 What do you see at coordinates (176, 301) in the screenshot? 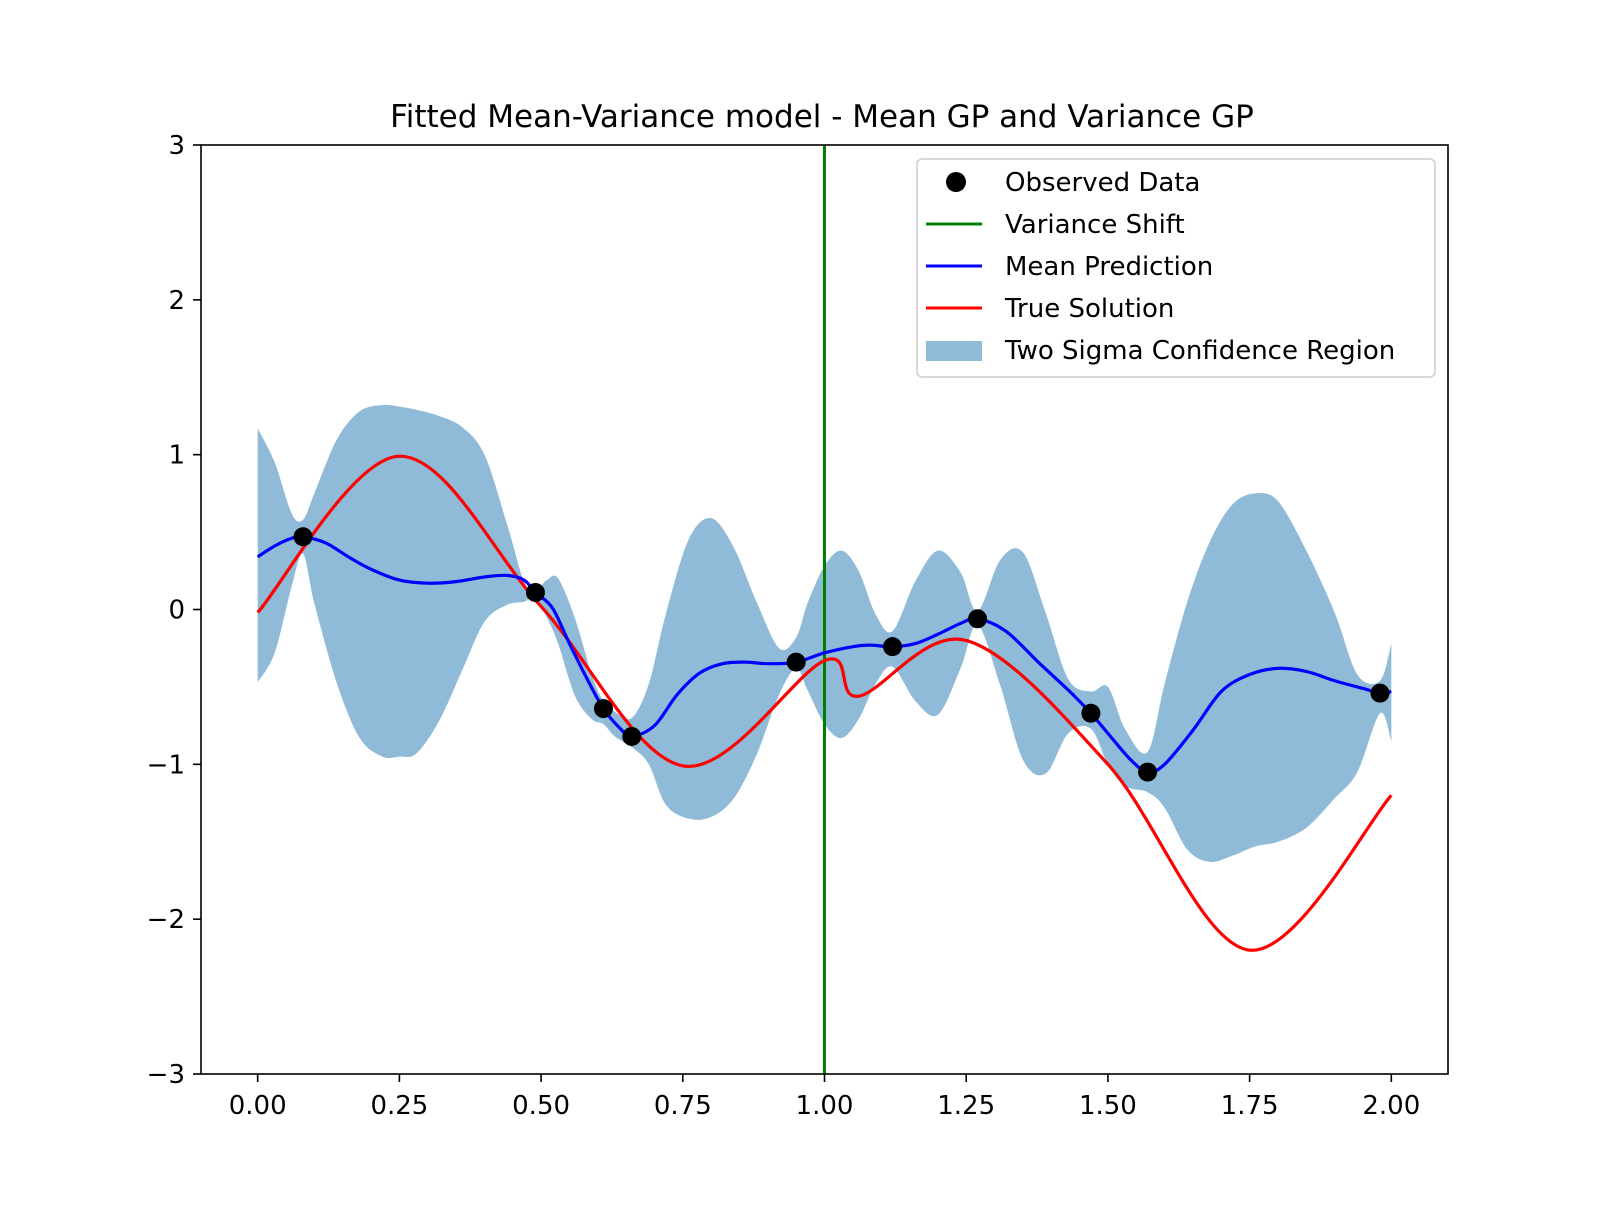
I see `y-tick-label: 2` at bounding box center [176, 301].